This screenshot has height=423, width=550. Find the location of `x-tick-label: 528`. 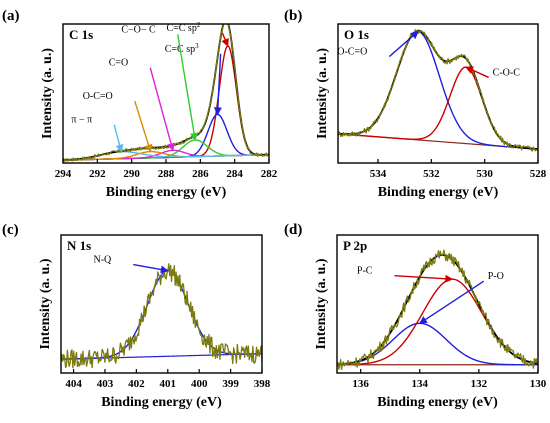

x-tick-label: 528 is located at coordinates (538, 174).